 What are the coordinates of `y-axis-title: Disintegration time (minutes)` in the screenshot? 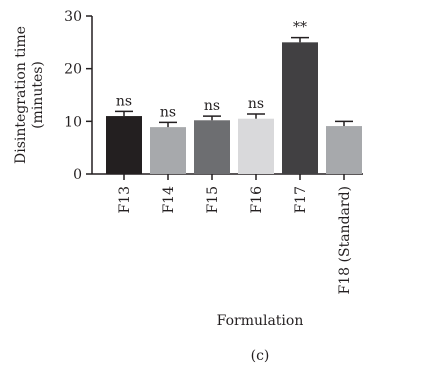 It's located at (30, 95).